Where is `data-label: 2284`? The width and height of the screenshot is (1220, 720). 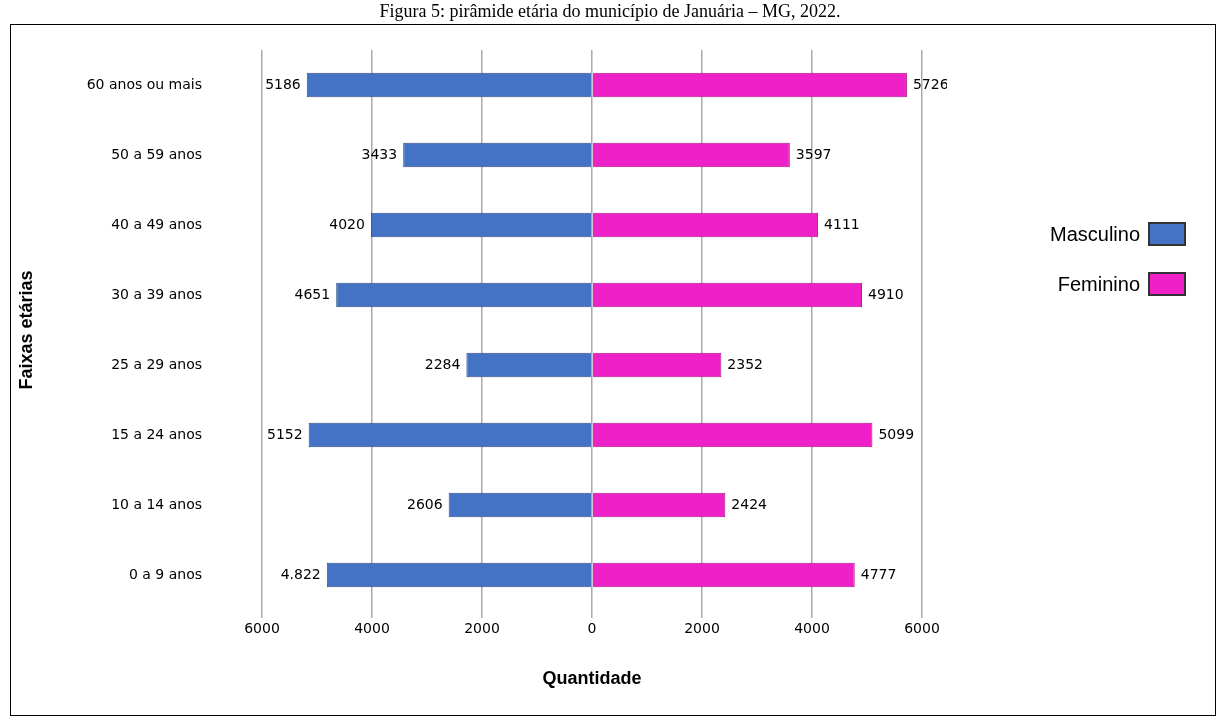 data-label: 2284 is located at coordinates (442, 363).